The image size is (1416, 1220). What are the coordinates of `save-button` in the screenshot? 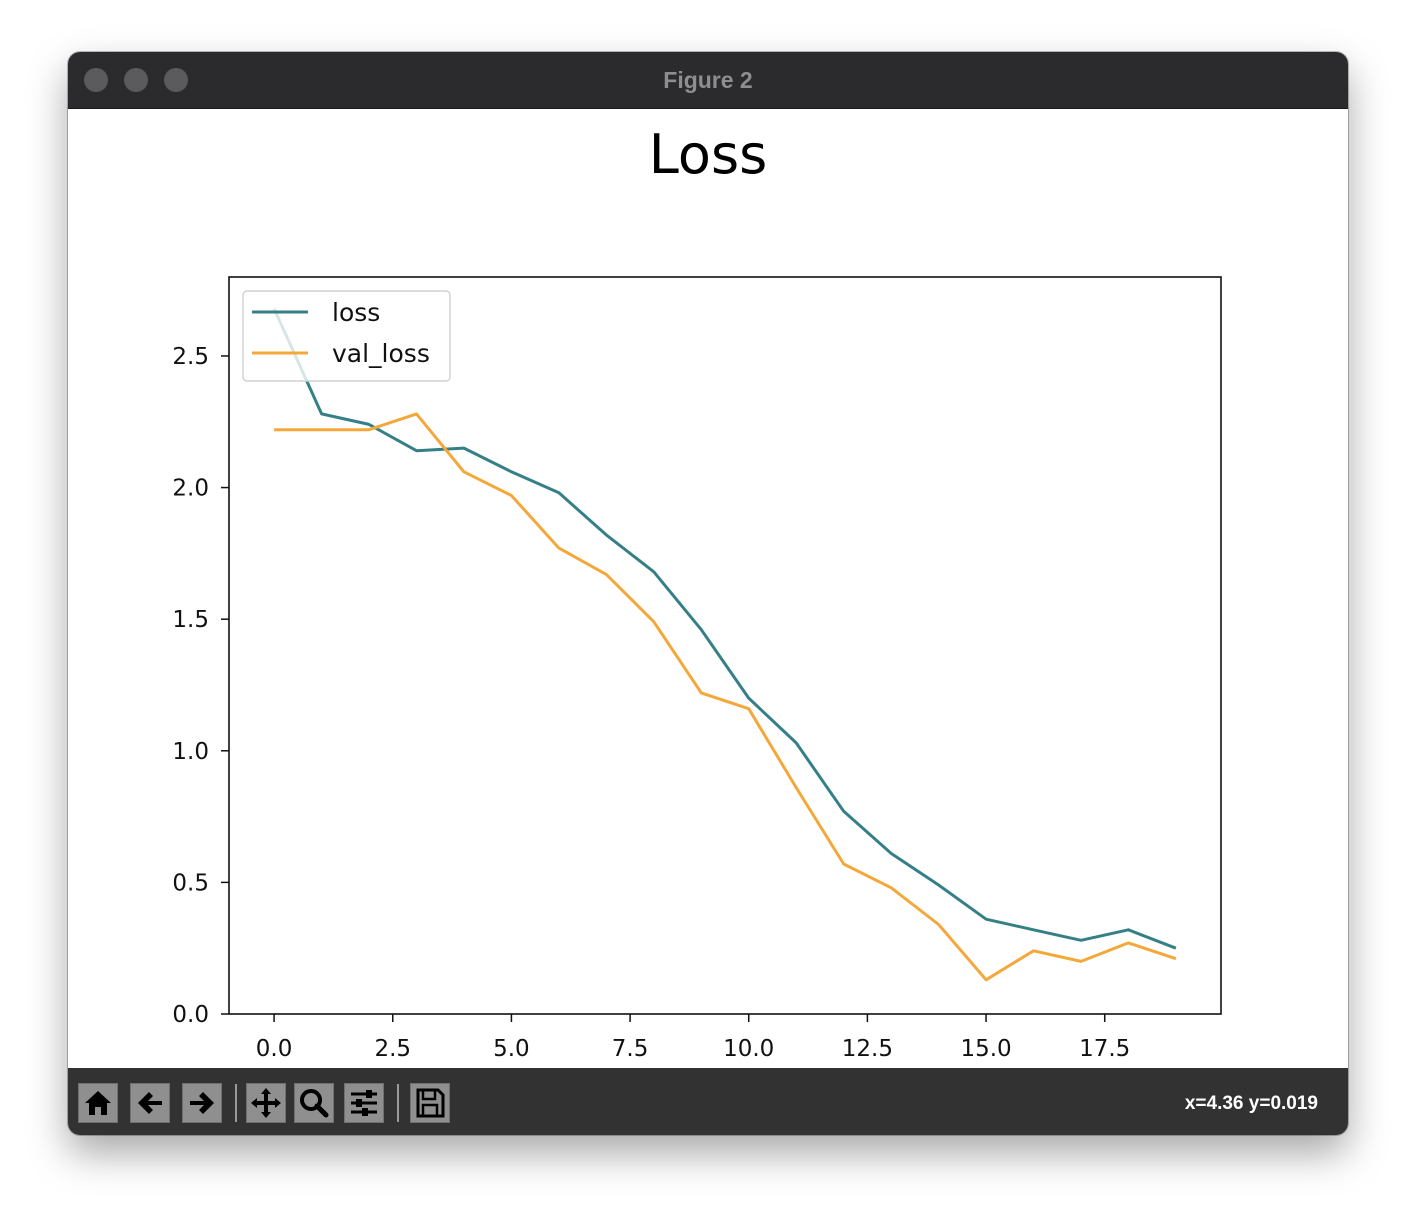 It's located at (430, 1103).